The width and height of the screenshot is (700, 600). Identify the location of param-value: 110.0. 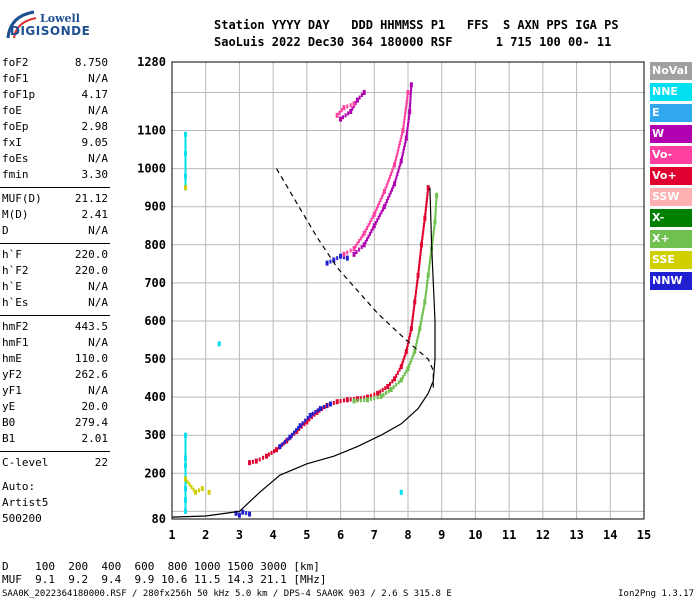
(91, 358).